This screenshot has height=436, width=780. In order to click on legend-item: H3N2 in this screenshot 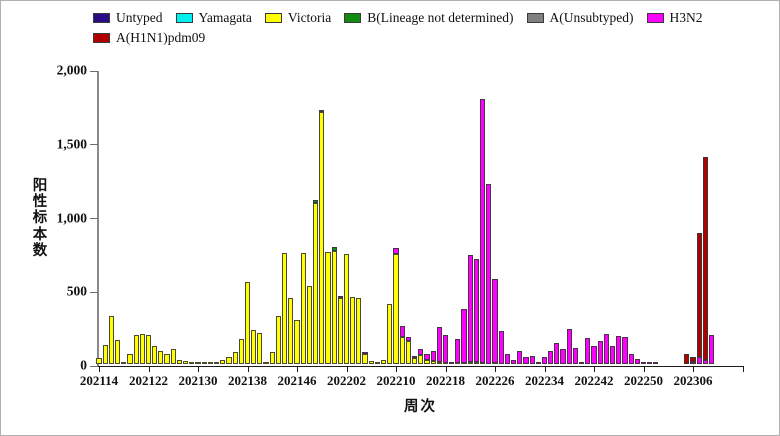, I will do `click(674, 18)`.